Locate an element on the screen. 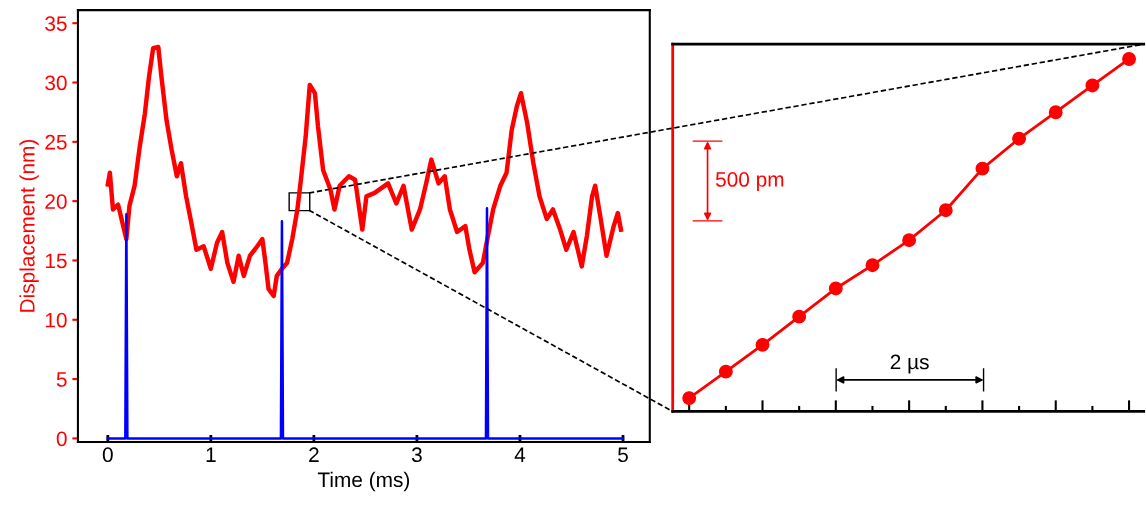  x-tick-label: 3 is located at coordinates (416, 455).